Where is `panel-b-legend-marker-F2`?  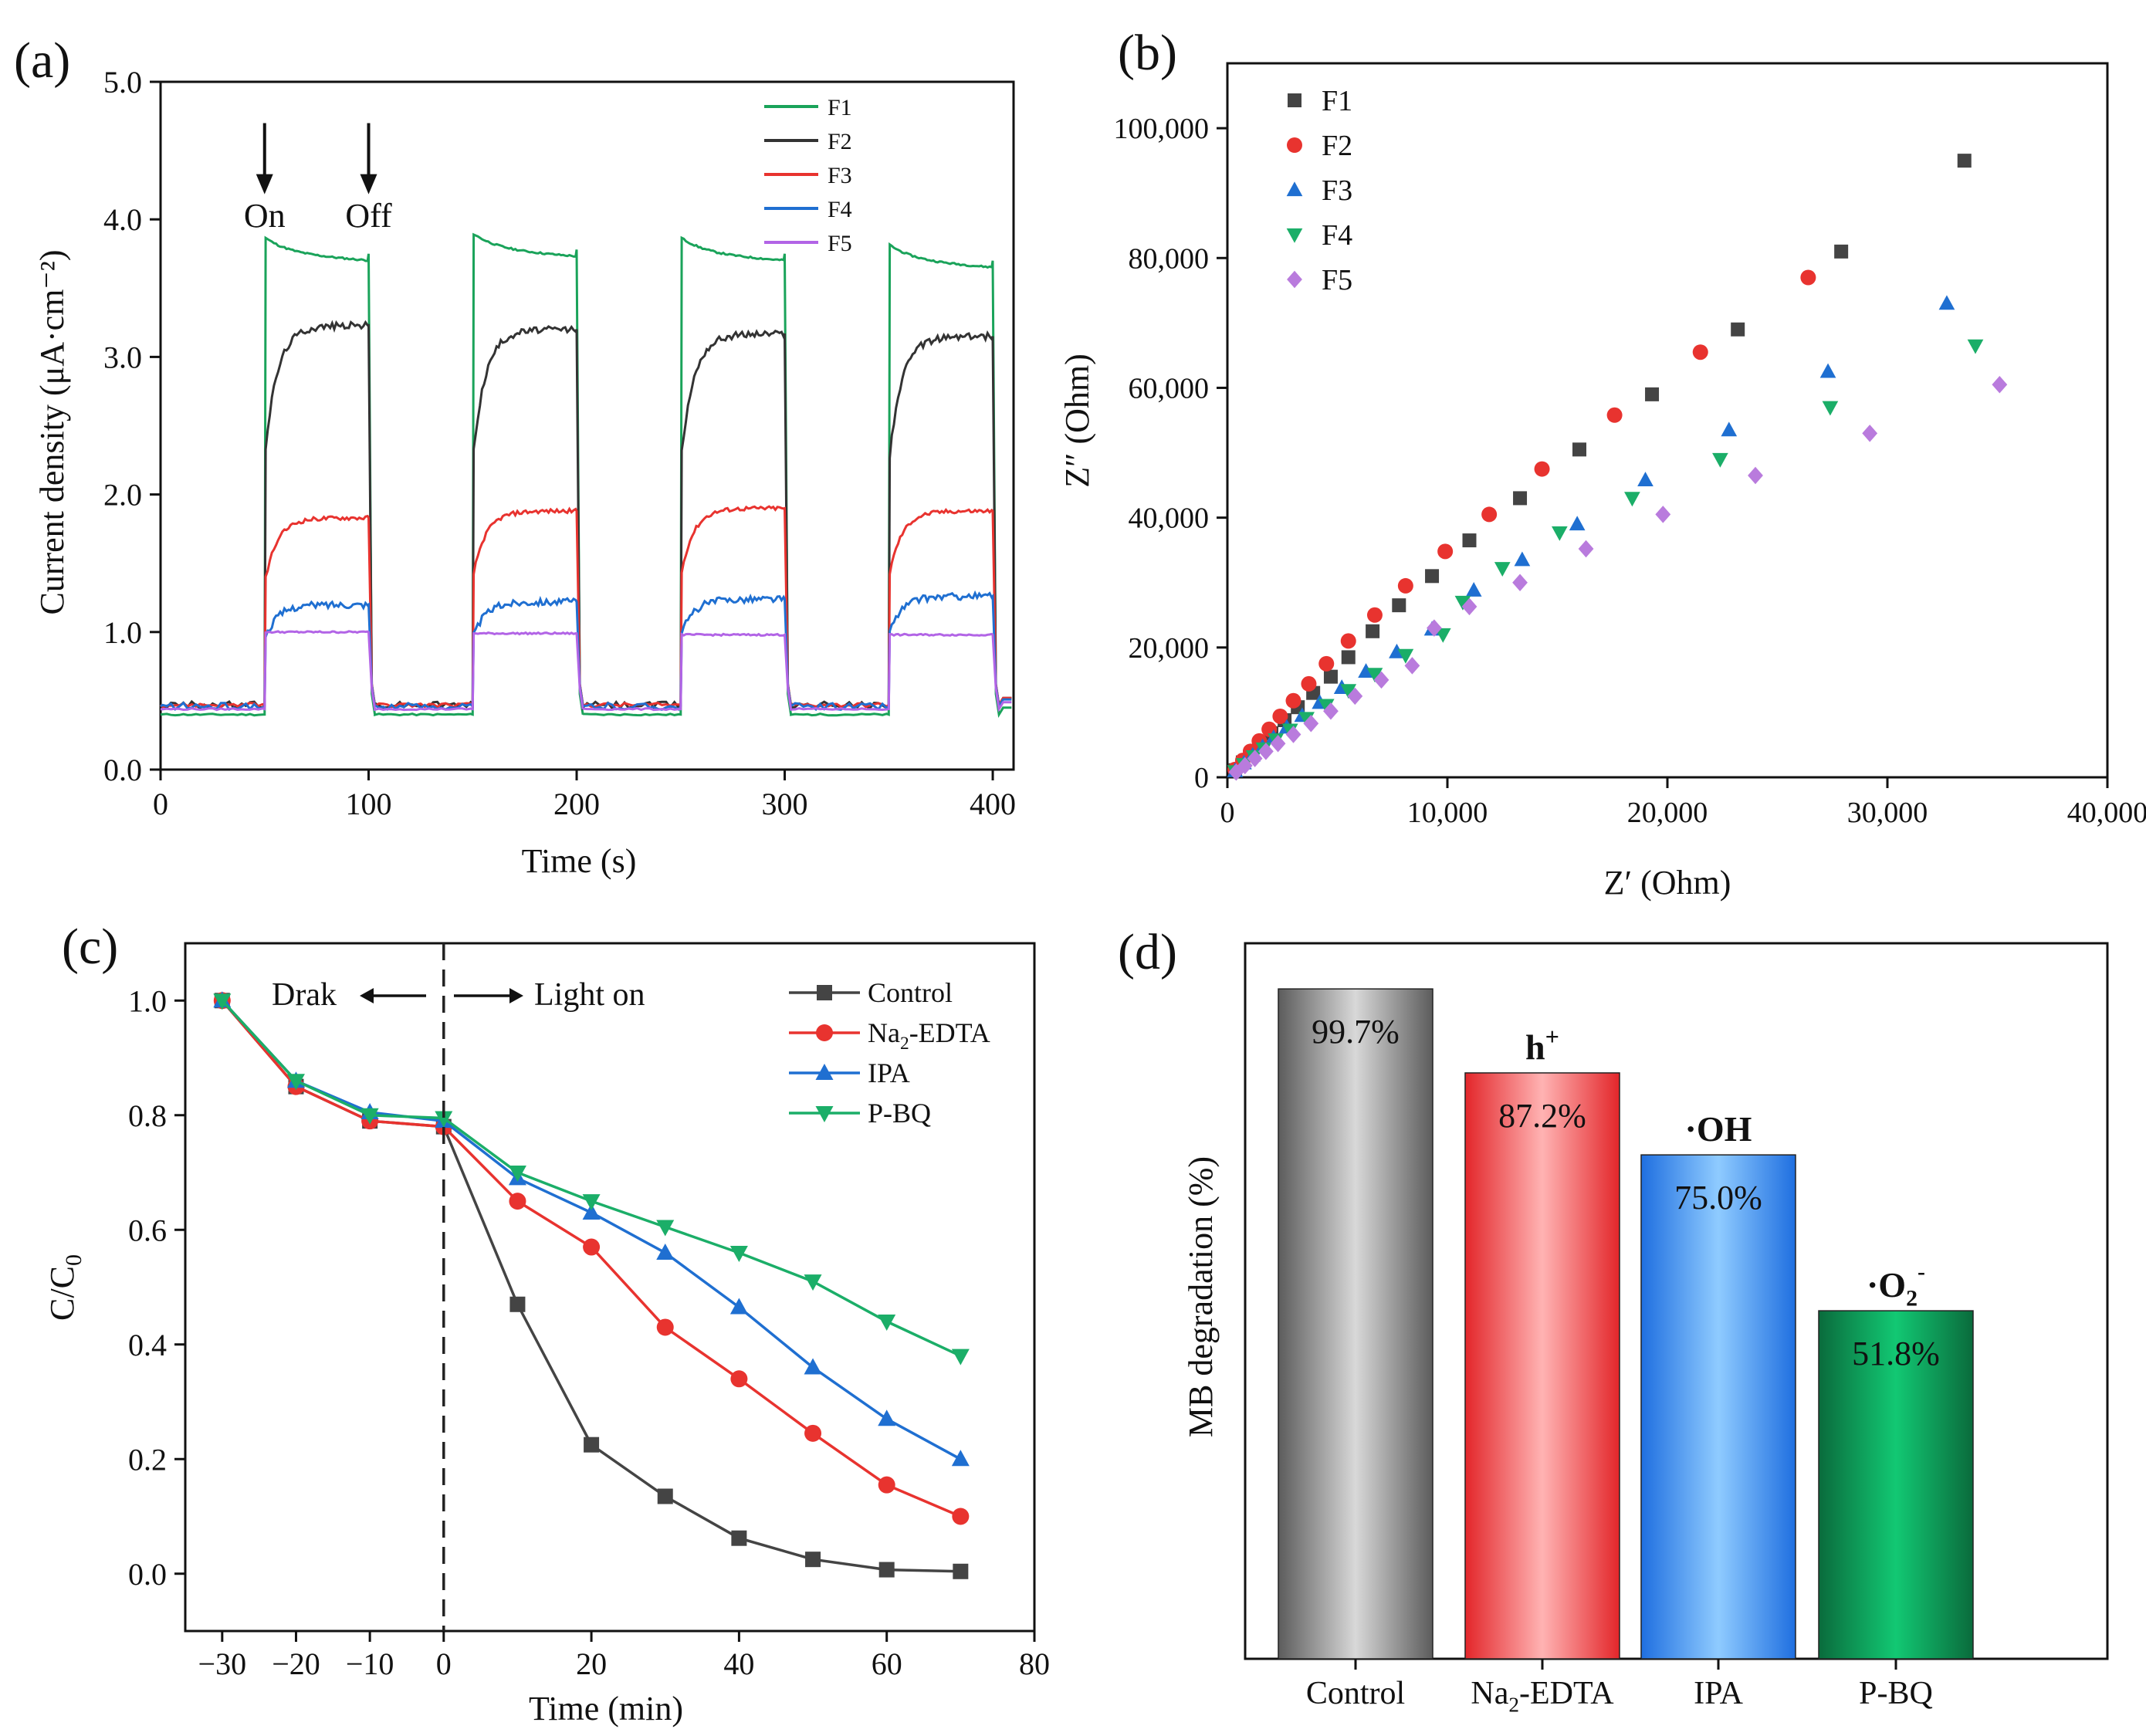
panel-b-legend-marker-F2 is located at coordinates (1294, 145).